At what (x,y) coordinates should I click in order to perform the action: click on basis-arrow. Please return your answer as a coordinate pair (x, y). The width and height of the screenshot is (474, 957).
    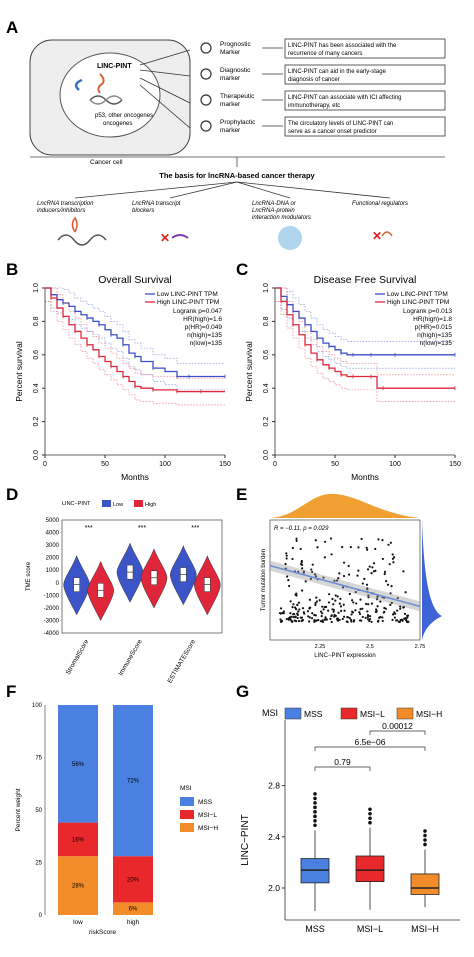
    Looking at the image, I should click on (263, 190).